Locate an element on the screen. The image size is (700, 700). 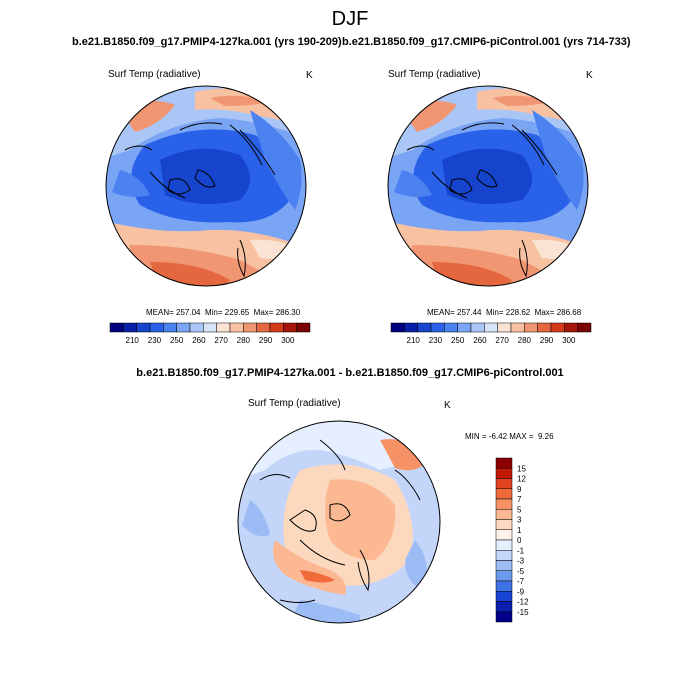
colorbar-difference-tick-label: -5 is located at coordinates (521, 571).